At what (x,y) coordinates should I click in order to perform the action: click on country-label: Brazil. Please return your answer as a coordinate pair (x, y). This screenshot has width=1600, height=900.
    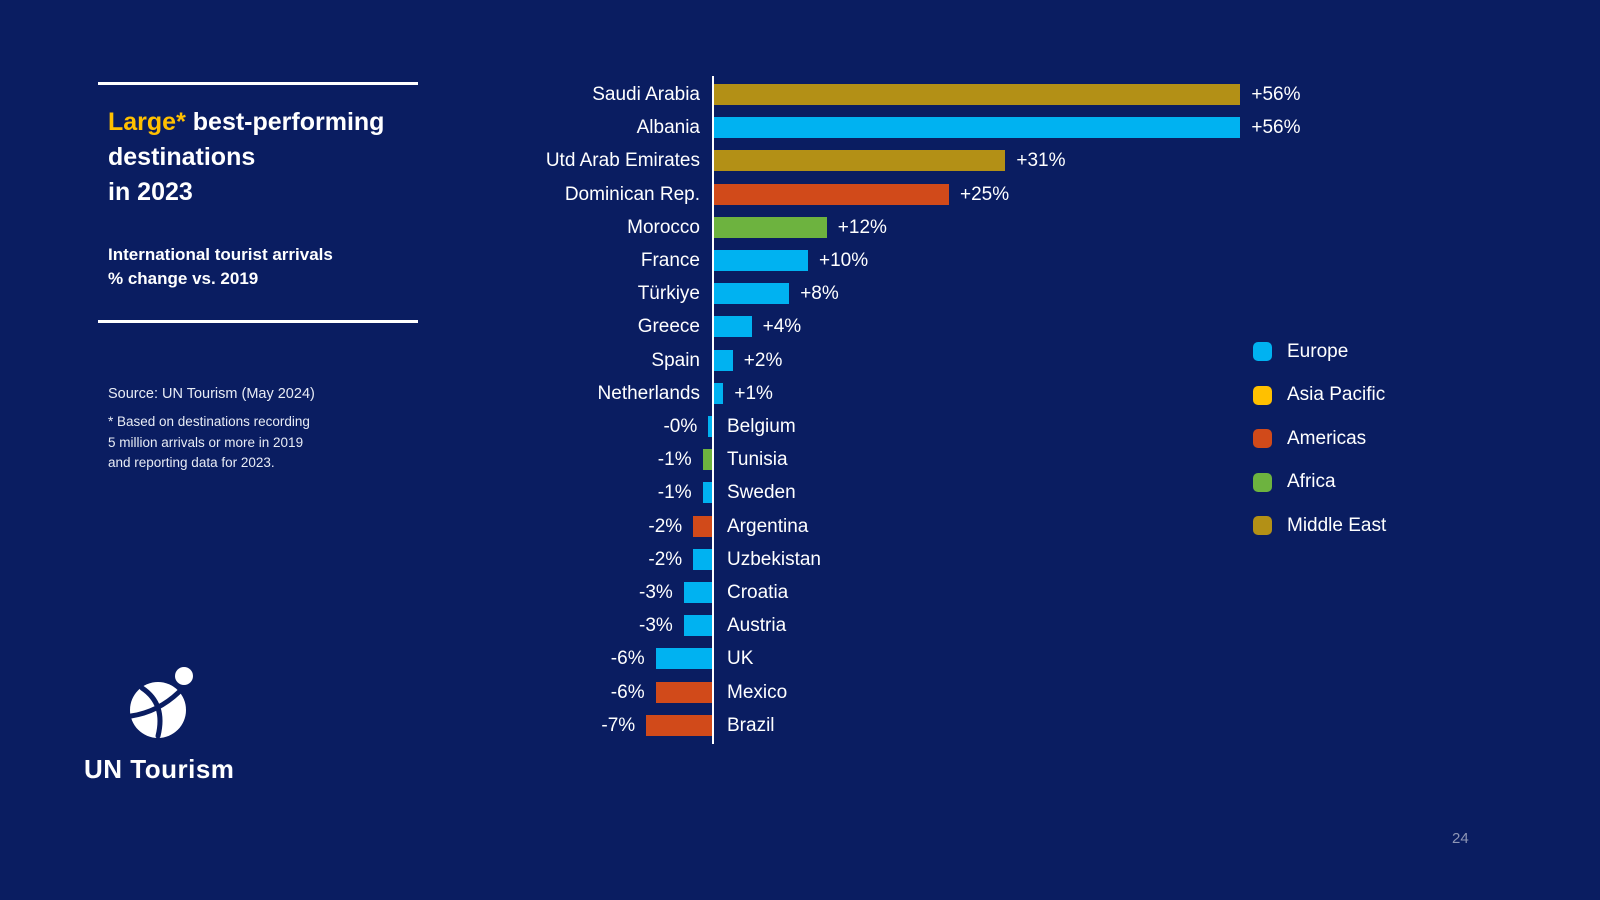
    Looking at the image, I should click on (751, 725).